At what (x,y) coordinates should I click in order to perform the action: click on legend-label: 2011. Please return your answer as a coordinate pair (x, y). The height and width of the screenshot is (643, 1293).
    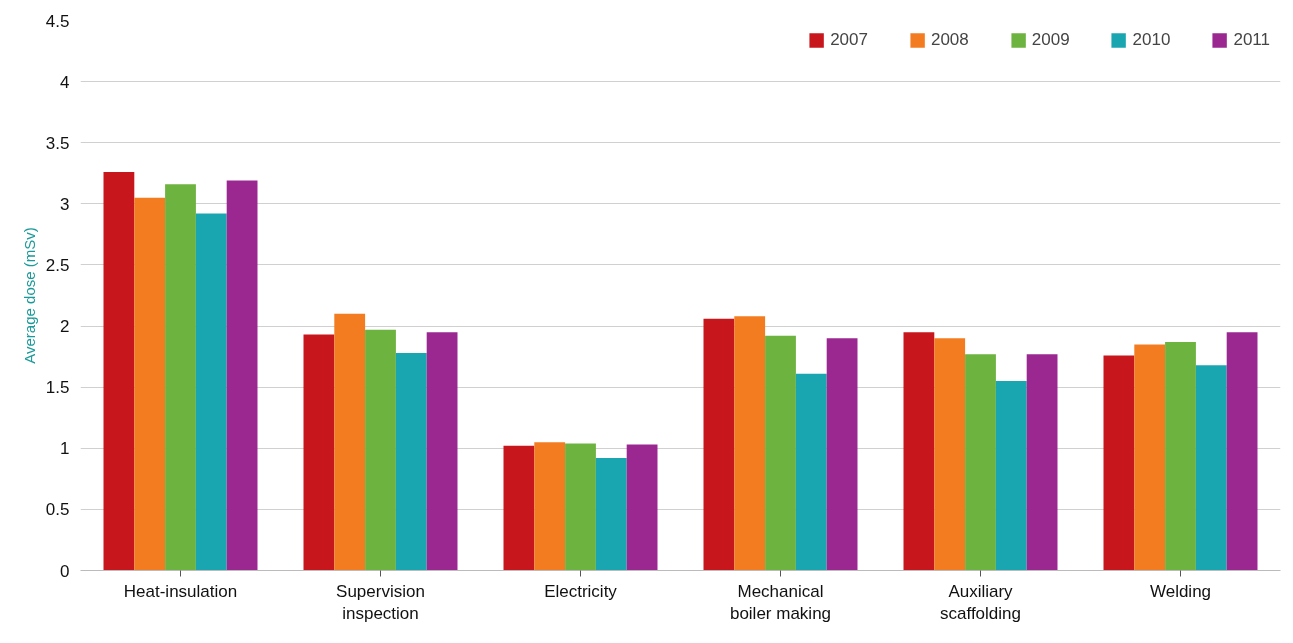
    Looking at the image, I should click on (1251, 40).